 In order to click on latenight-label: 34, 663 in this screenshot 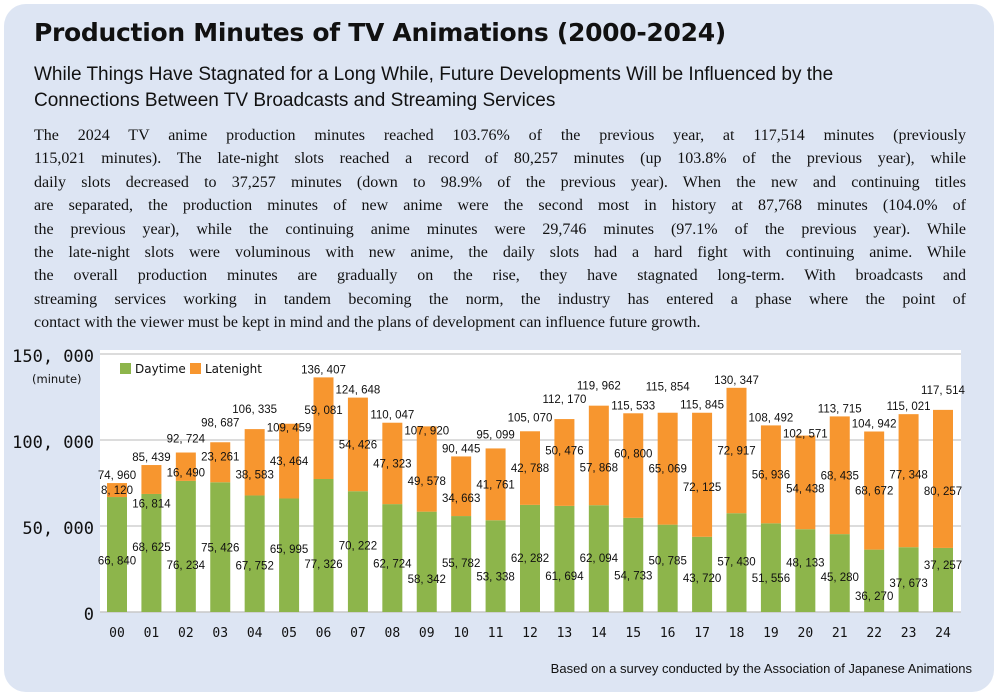, I will do `click(461, 499)`.